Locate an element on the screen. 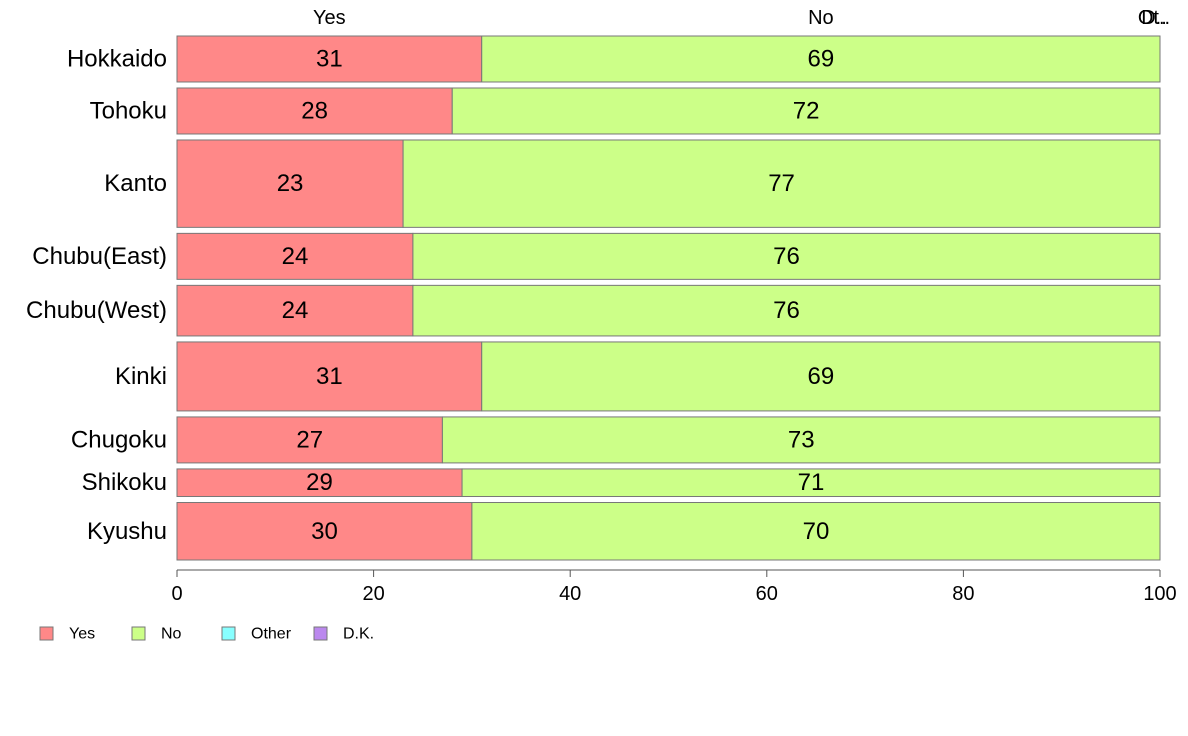 This screenshot has width=1188, height=736. data-label-no-hokkaido: 69 is located at coordinates (821, 58).